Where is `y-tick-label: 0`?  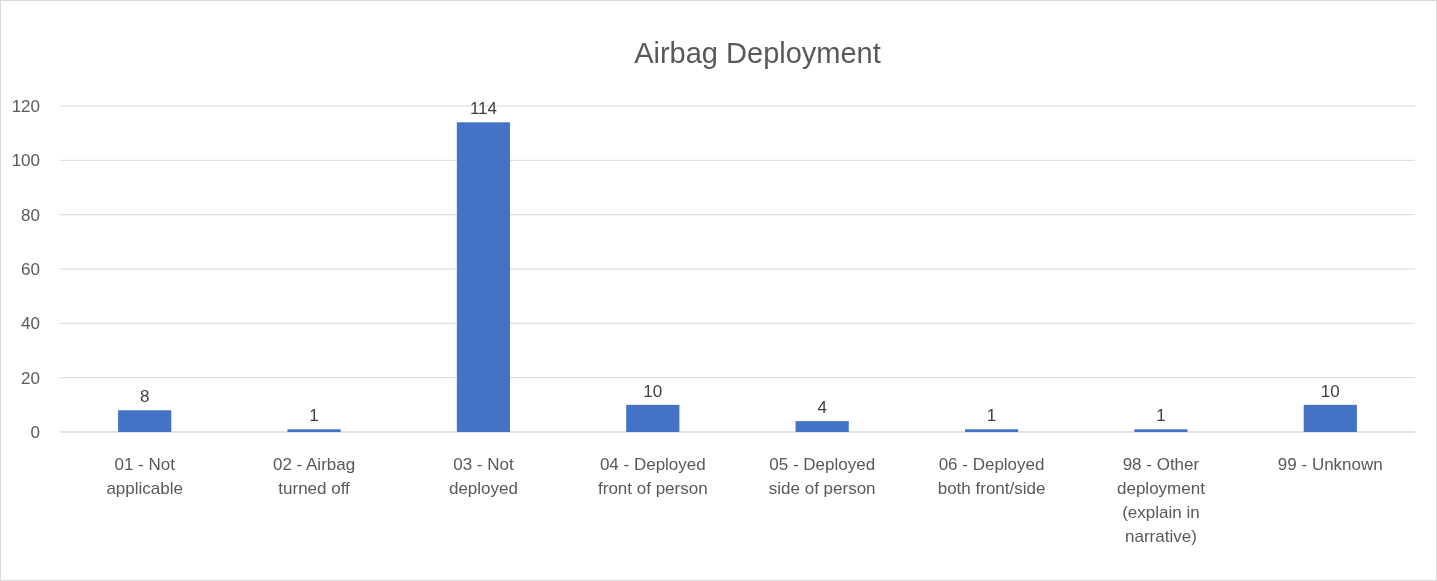 y-tick-label: 0 is located at coordinates (35, 432).